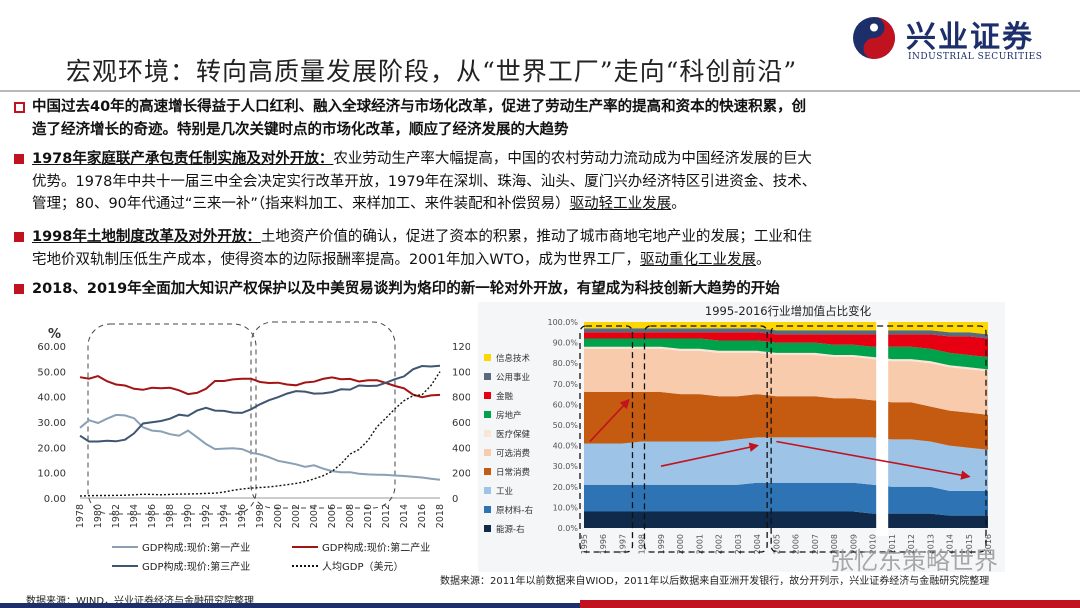 This screenshot has width=1080, height=608. Describe the element at coordinates (699, 544) in the screenshot. I see `x-tick-label: 2001` at that location.